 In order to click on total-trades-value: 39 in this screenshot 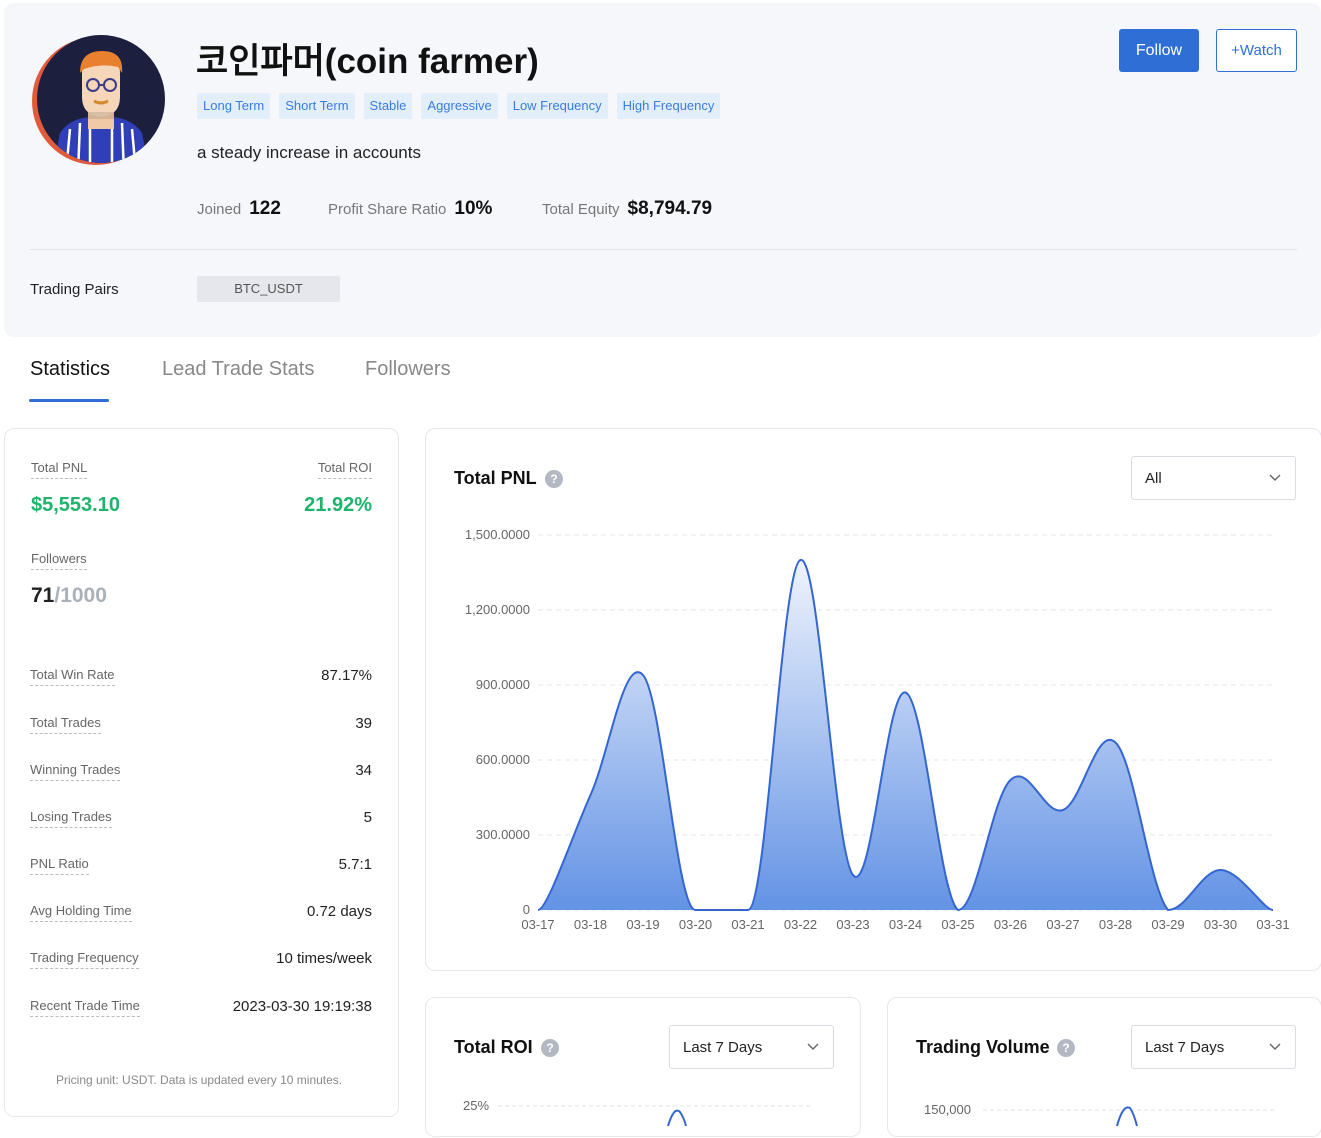, I will do `click(363, 723)`.